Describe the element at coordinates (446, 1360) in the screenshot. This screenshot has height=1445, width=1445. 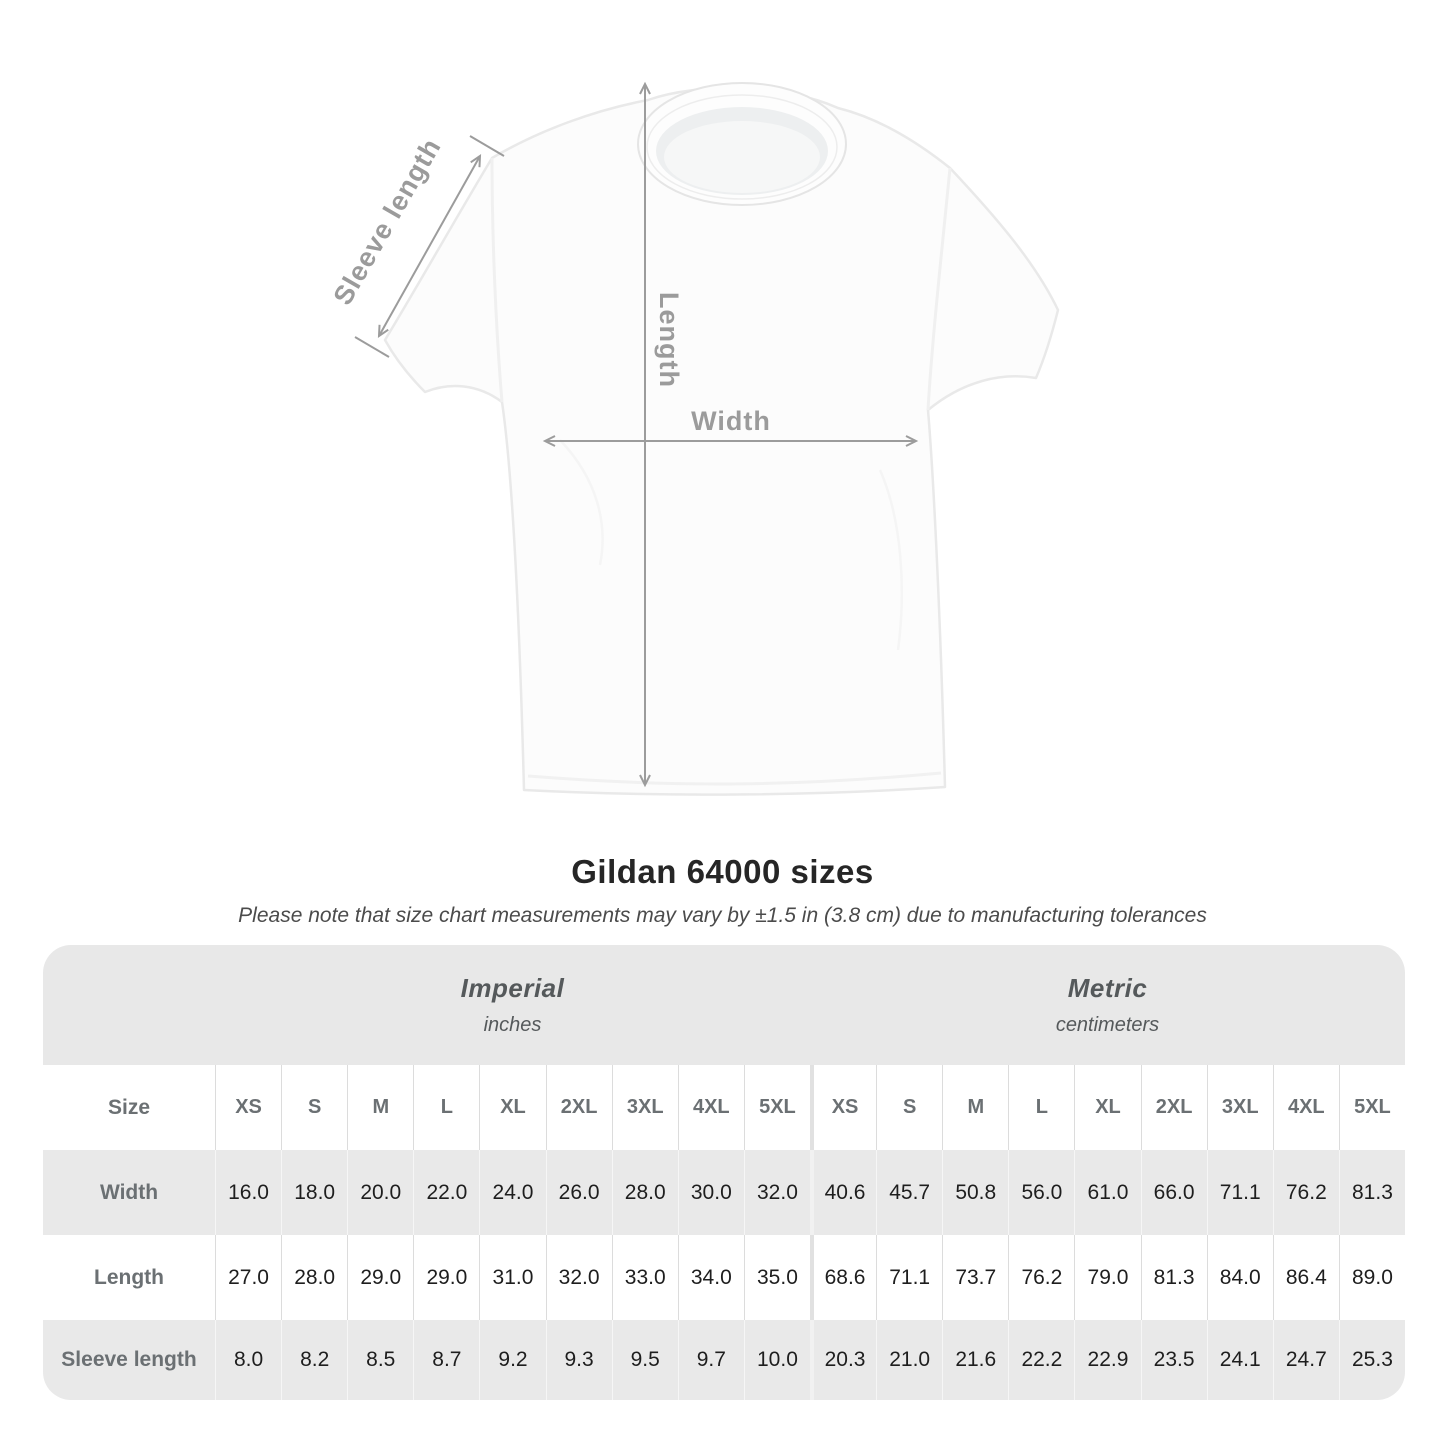
I see `value-cell: 8.7` at that location.